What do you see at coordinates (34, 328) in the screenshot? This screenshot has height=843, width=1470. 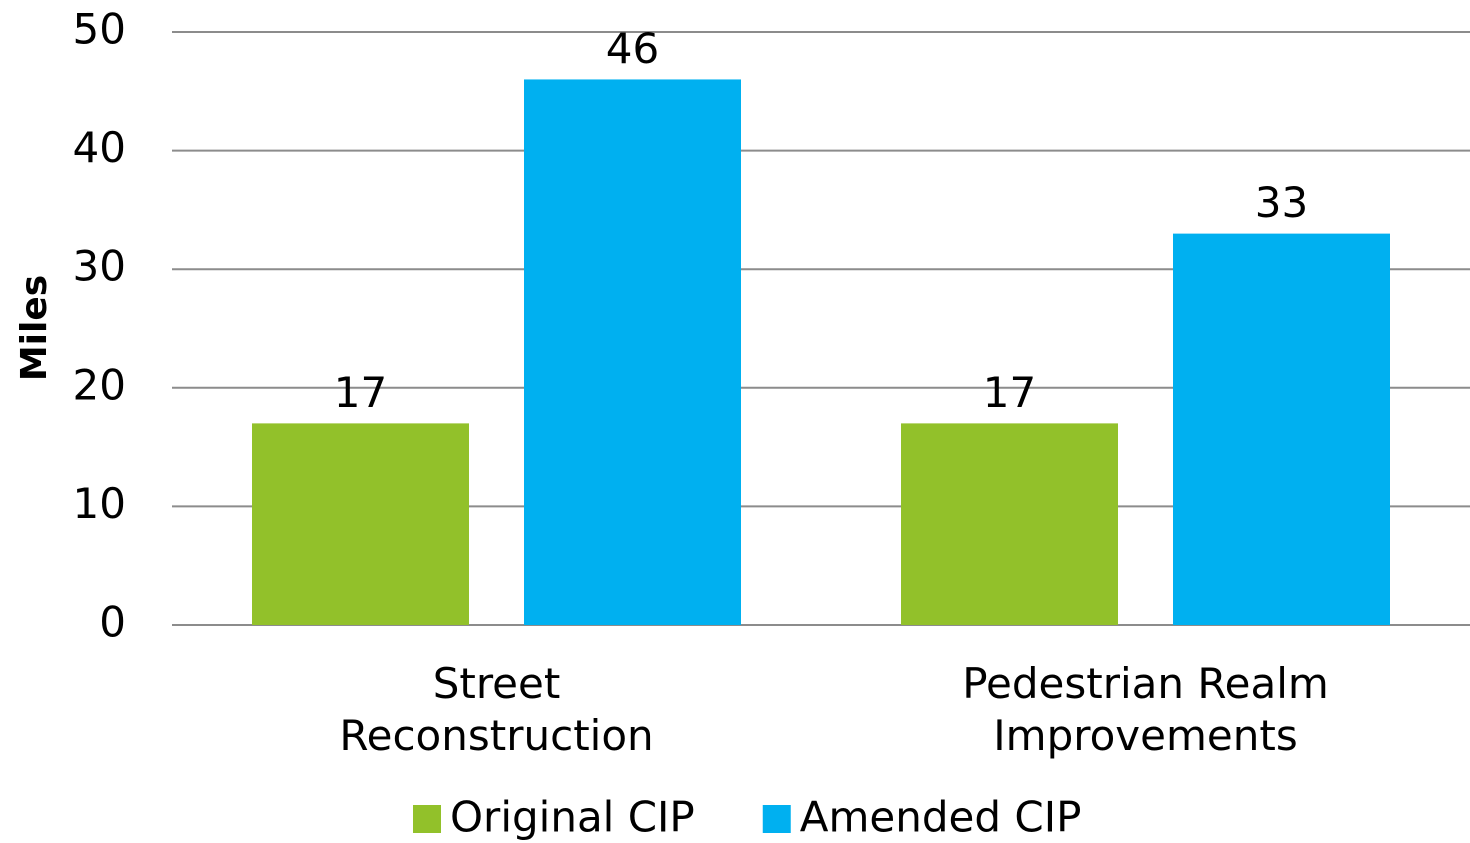 I see `y-axis-title: Miles` at bounding box center [34, 328].